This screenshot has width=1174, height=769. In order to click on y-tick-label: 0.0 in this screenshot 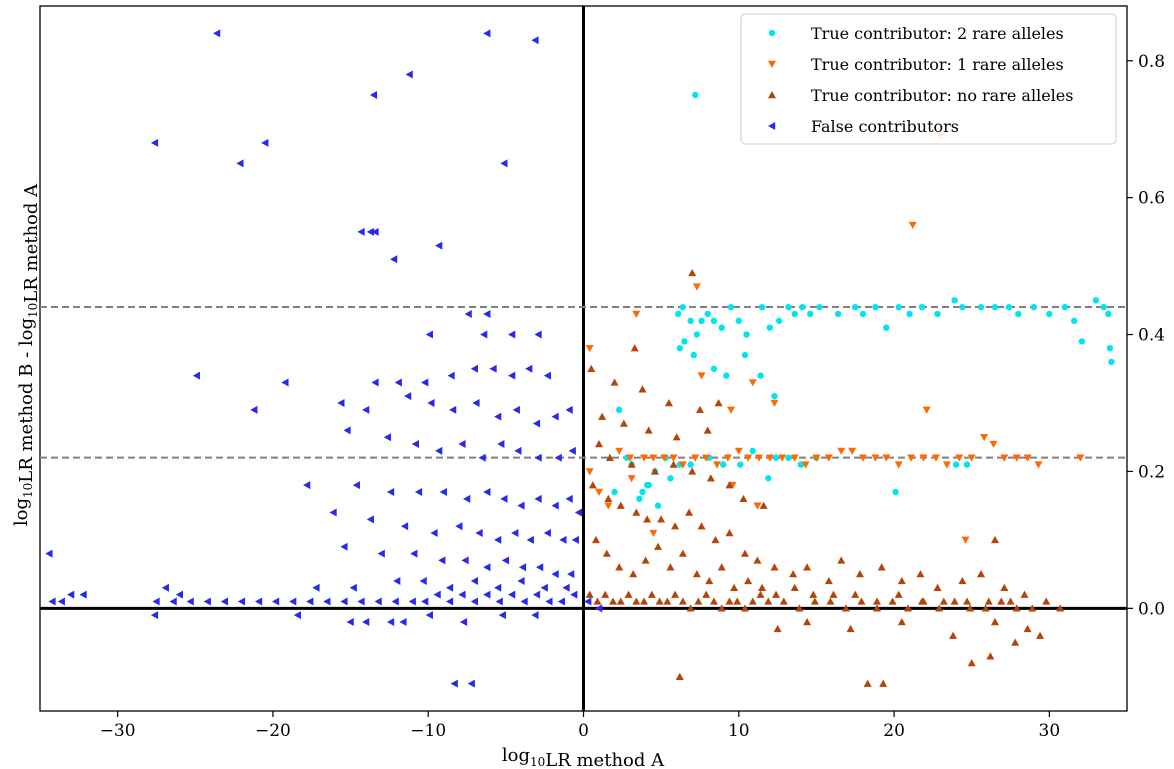, I will do `click(1151, 609)`.